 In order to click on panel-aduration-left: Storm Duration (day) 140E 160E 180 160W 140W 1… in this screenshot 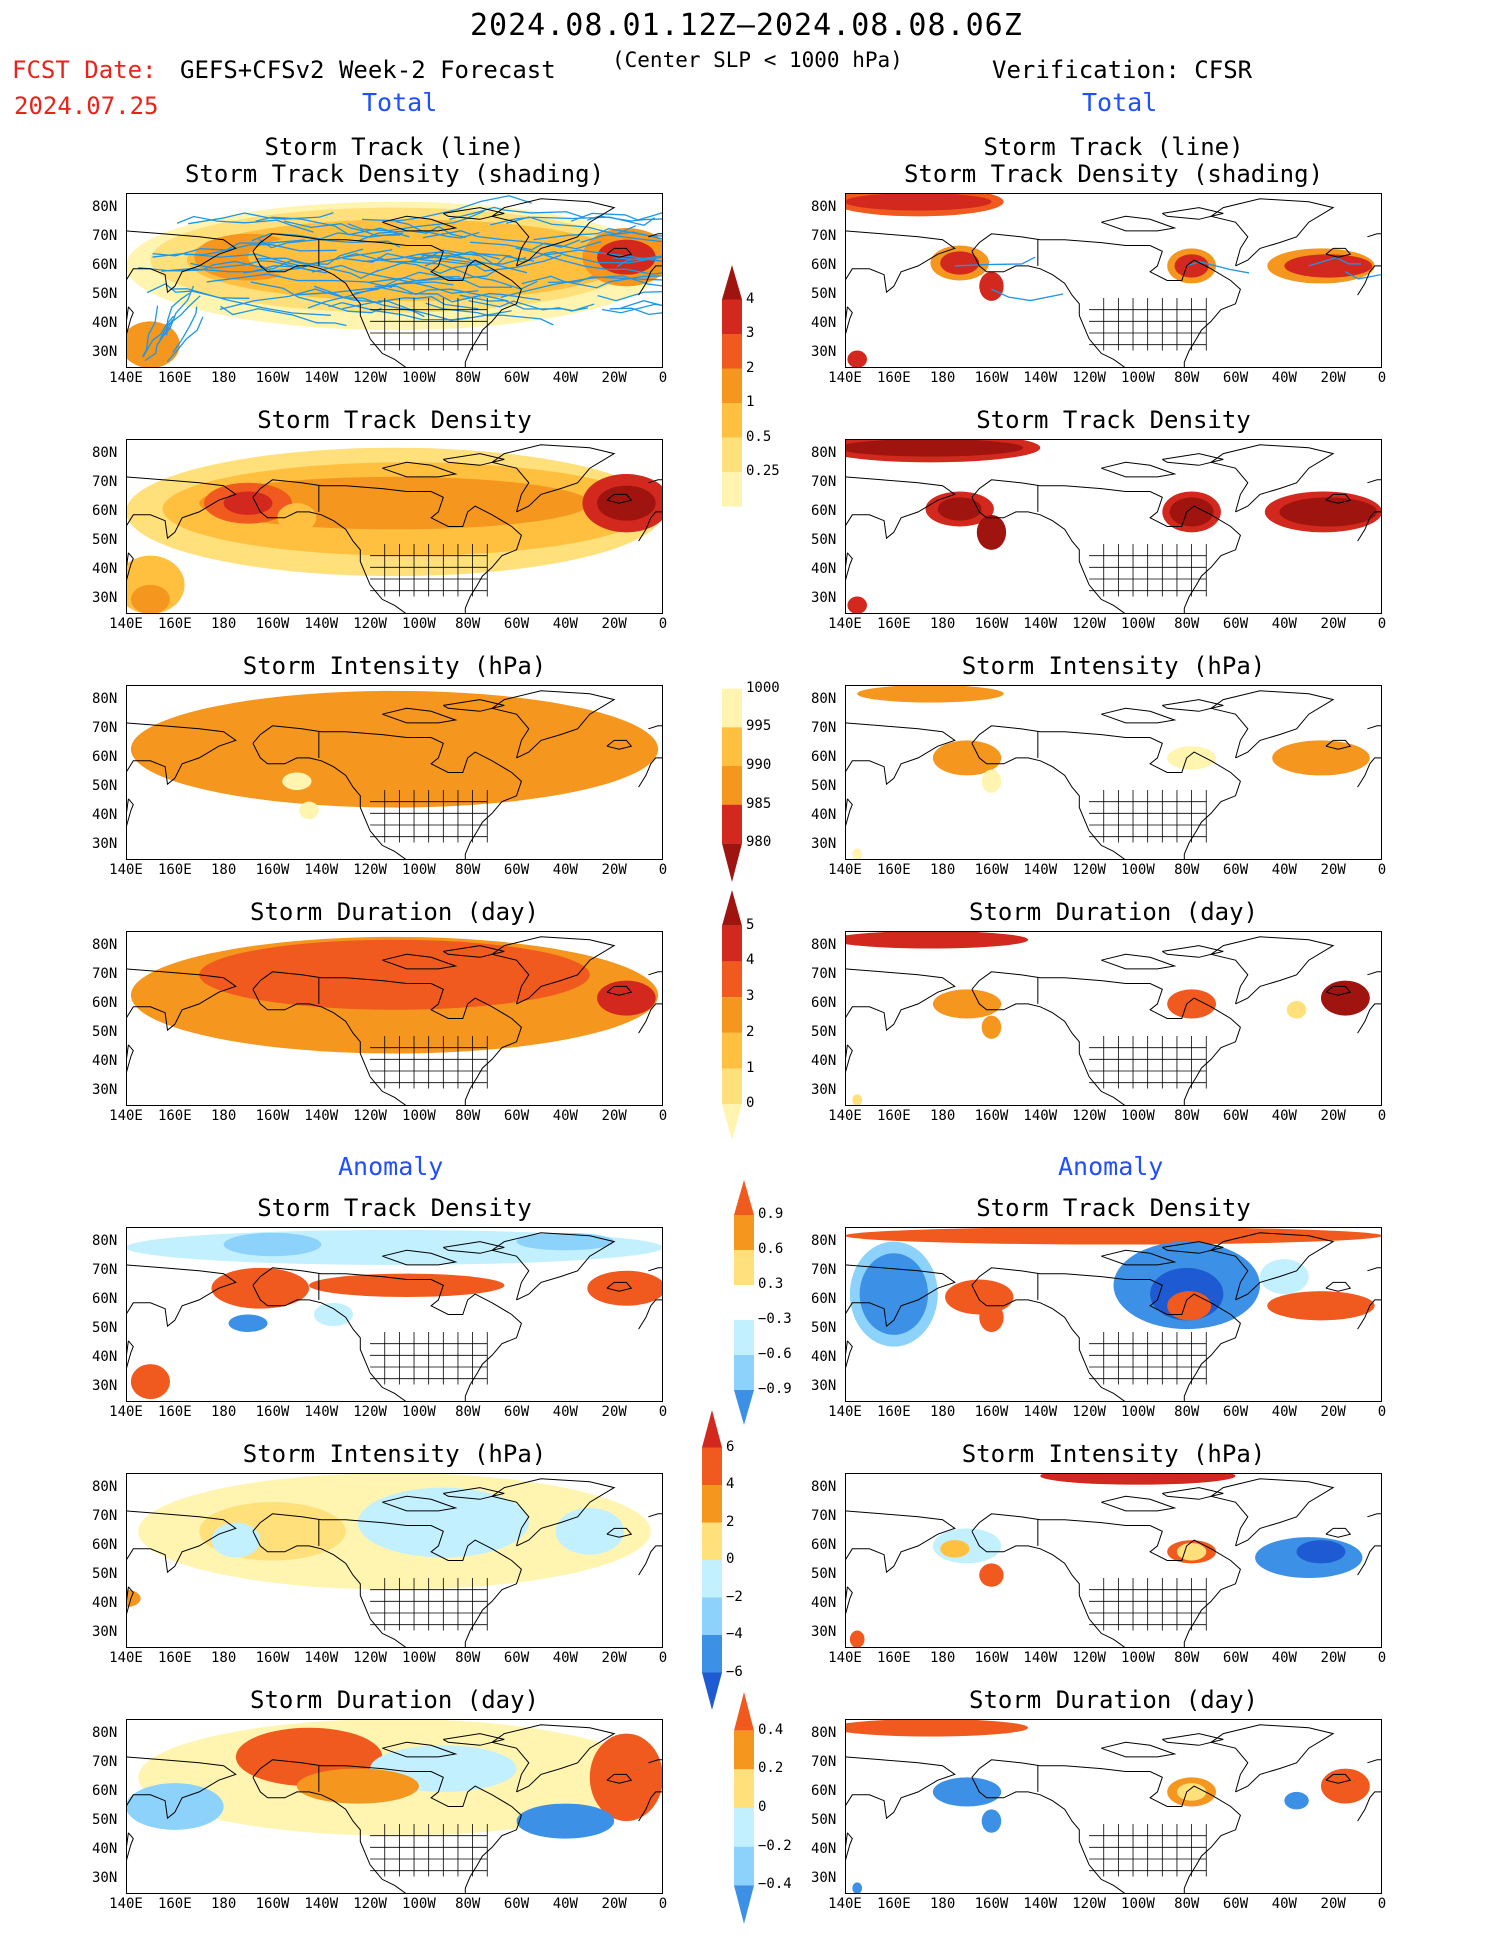, I will do `click(369, 1789)`.